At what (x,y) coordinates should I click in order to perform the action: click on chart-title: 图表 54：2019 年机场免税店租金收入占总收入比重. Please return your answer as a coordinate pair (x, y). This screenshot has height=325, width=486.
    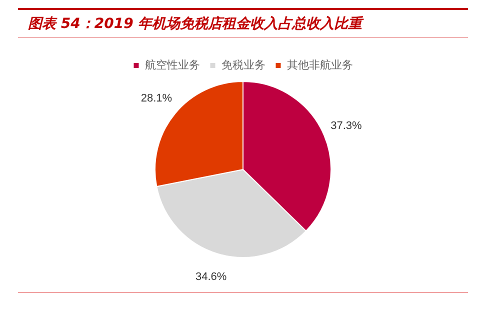
    Looking at the image, I should click on (196, 24).